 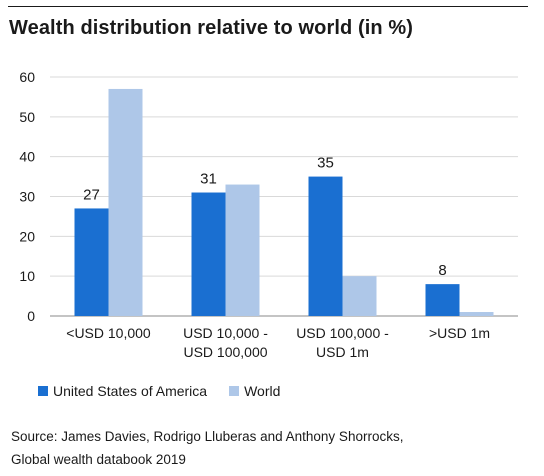 What do you see at coordinates (27, 276) in the screenshot?
I see `y-tick-label: 10` at bounding box center [27, 276].